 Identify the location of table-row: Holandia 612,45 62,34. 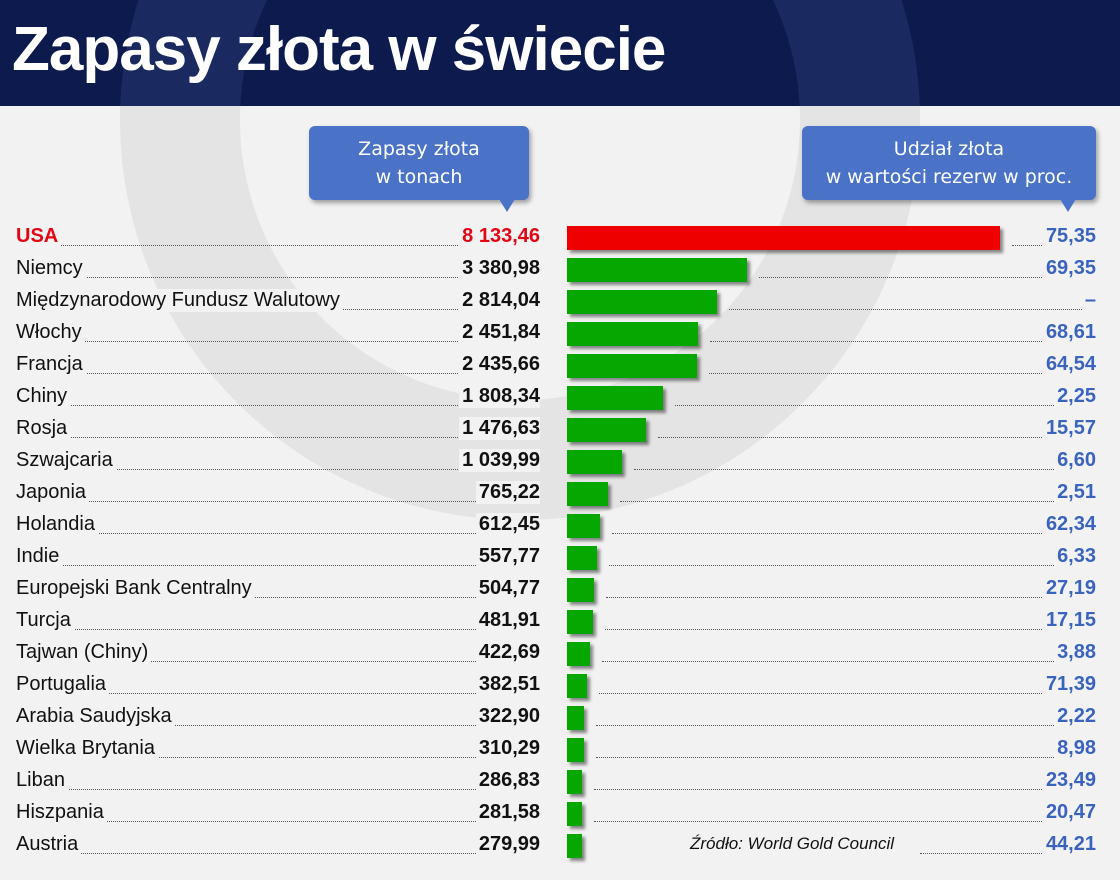
(560, 526).